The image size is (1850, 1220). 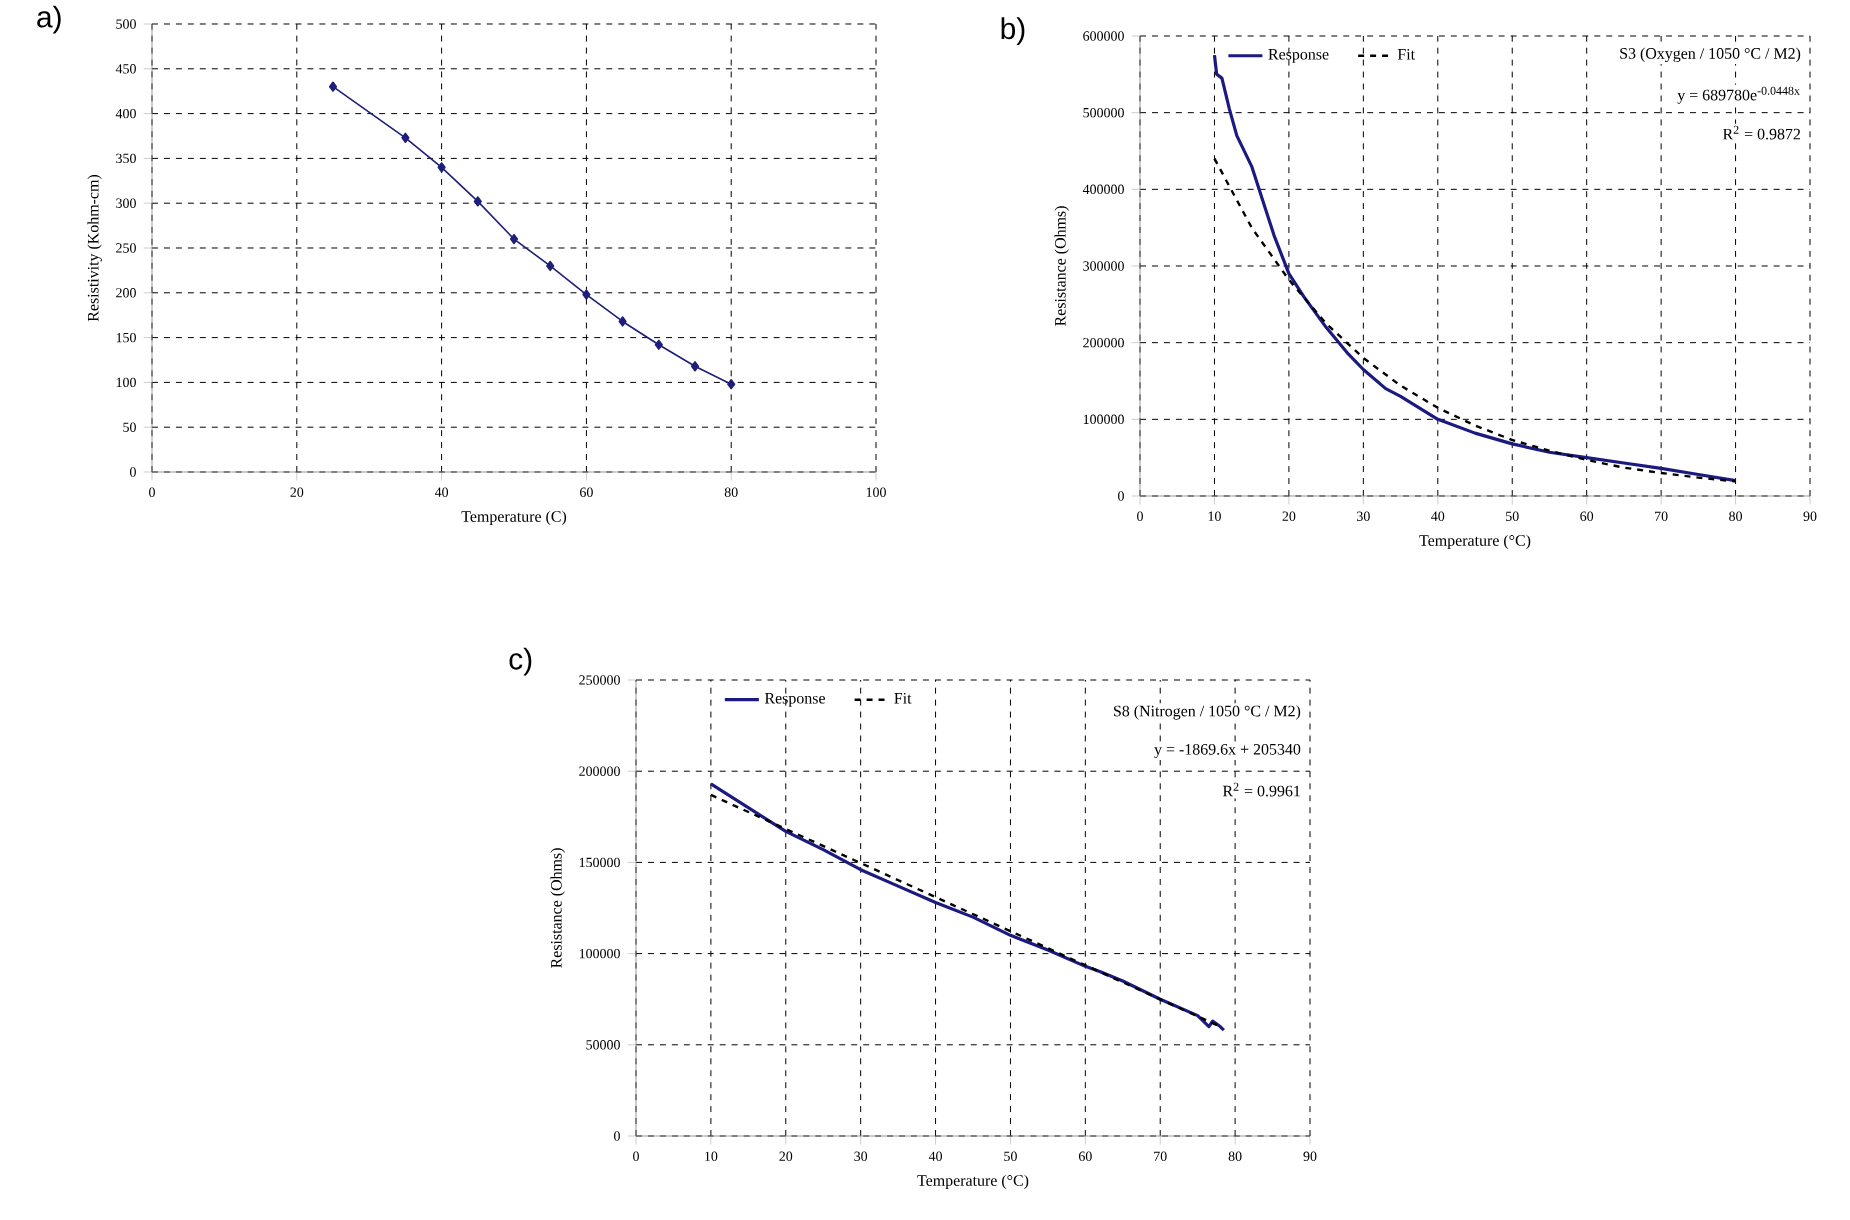 I want to click on chart-title: a), so click(x=49, y=19).